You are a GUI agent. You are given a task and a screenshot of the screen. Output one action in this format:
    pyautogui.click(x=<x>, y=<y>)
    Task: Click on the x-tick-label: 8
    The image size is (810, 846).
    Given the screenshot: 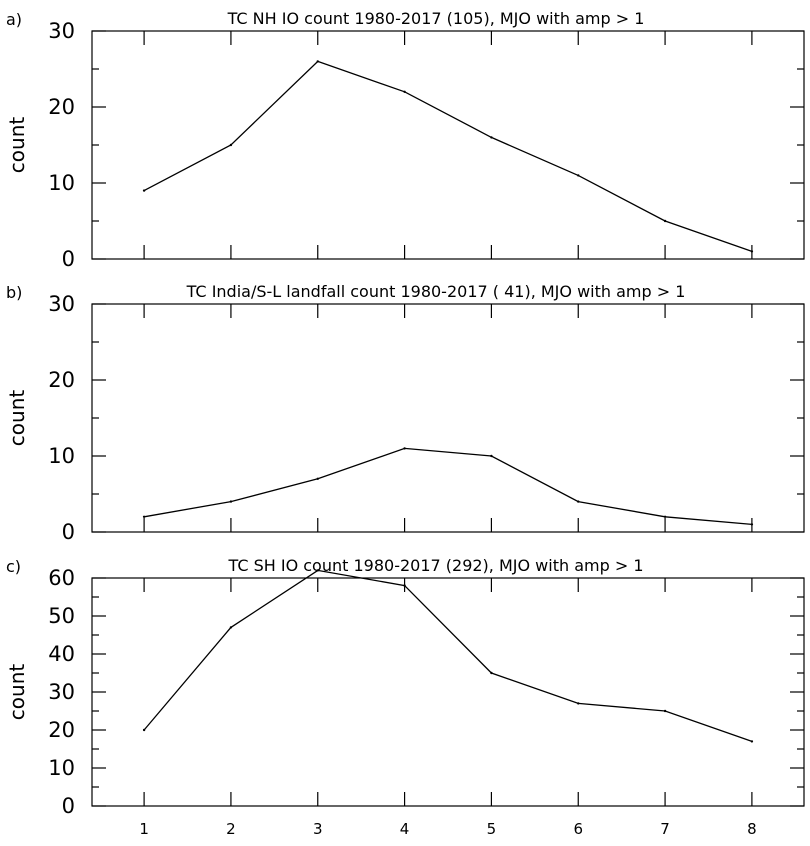 What is the action you would take?
    pyautogui.click(x=752, y=829)
    